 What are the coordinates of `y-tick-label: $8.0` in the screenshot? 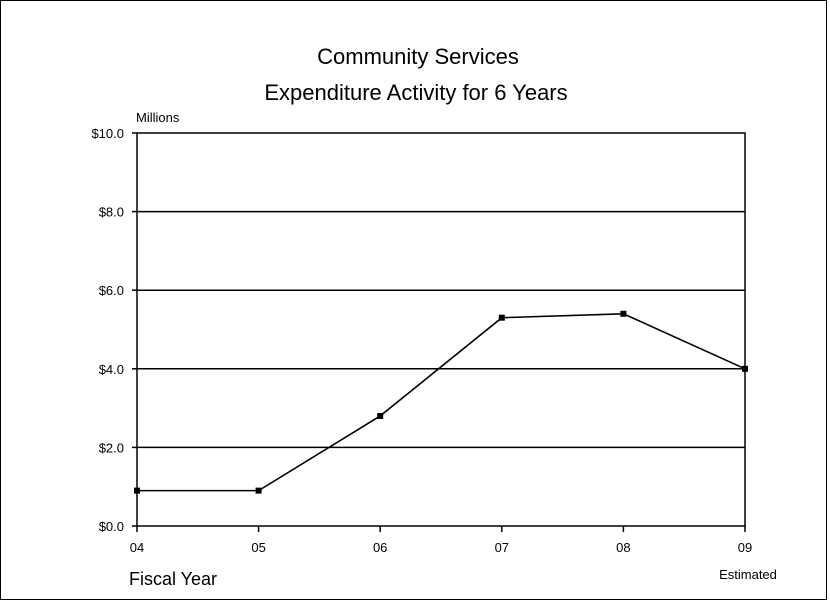 It's located at (111, 212).